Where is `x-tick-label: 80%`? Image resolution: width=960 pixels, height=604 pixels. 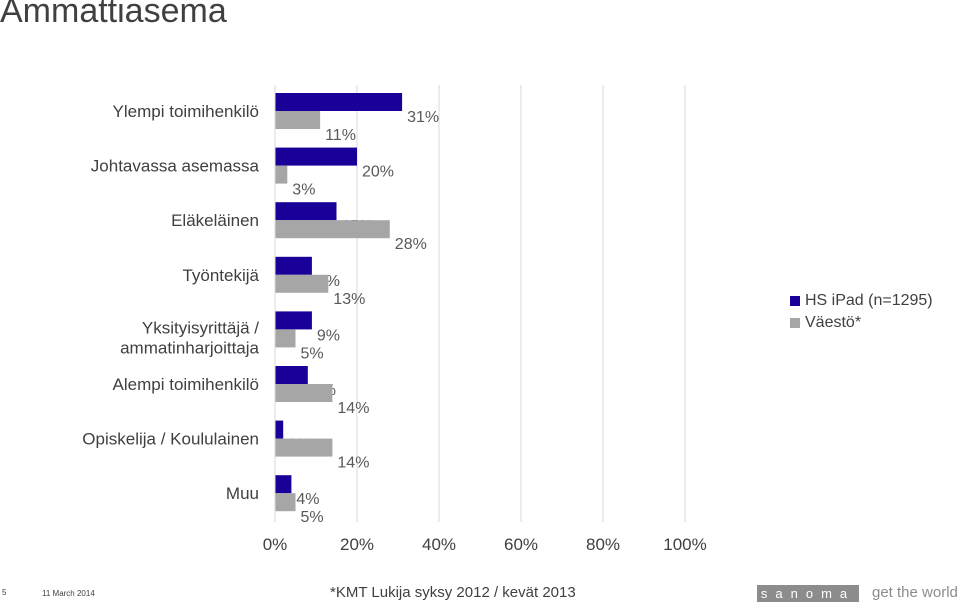 x-tick-label: 80% is located at coordinates (603, 544).